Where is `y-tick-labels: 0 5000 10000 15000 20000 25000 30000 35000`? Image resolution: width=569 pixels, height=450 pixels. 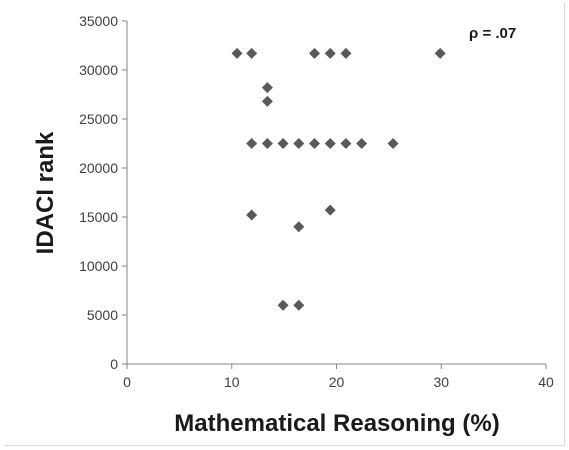
y-tick-labels: 0 5000 10000 15000 20000 25000 30000 35000 is located at coordinates (98, 192).